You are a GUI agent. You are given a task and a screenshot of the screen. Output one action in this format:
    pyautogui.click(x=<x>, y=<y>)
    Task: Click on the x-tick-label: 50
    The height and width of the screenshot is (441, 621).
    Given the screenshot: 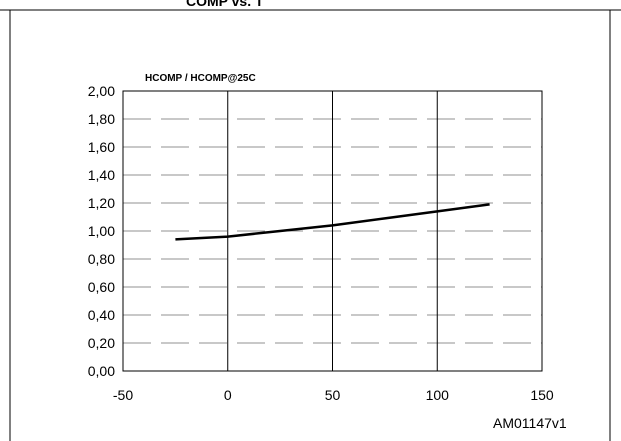 What is the action you would take?
    pyautogui.click(x=333, y=395)
    